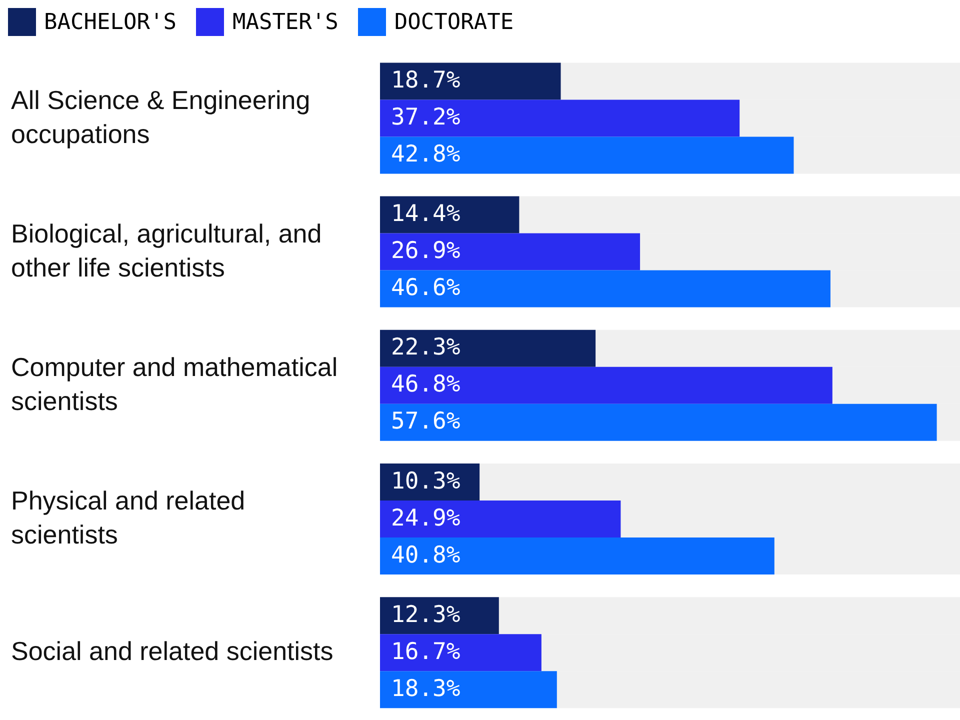 This screenshot has height=720, width=960. Describe the element at coordinates (285, 22) in the screenshot. I see `legend-label: MASTER'S` at that location.